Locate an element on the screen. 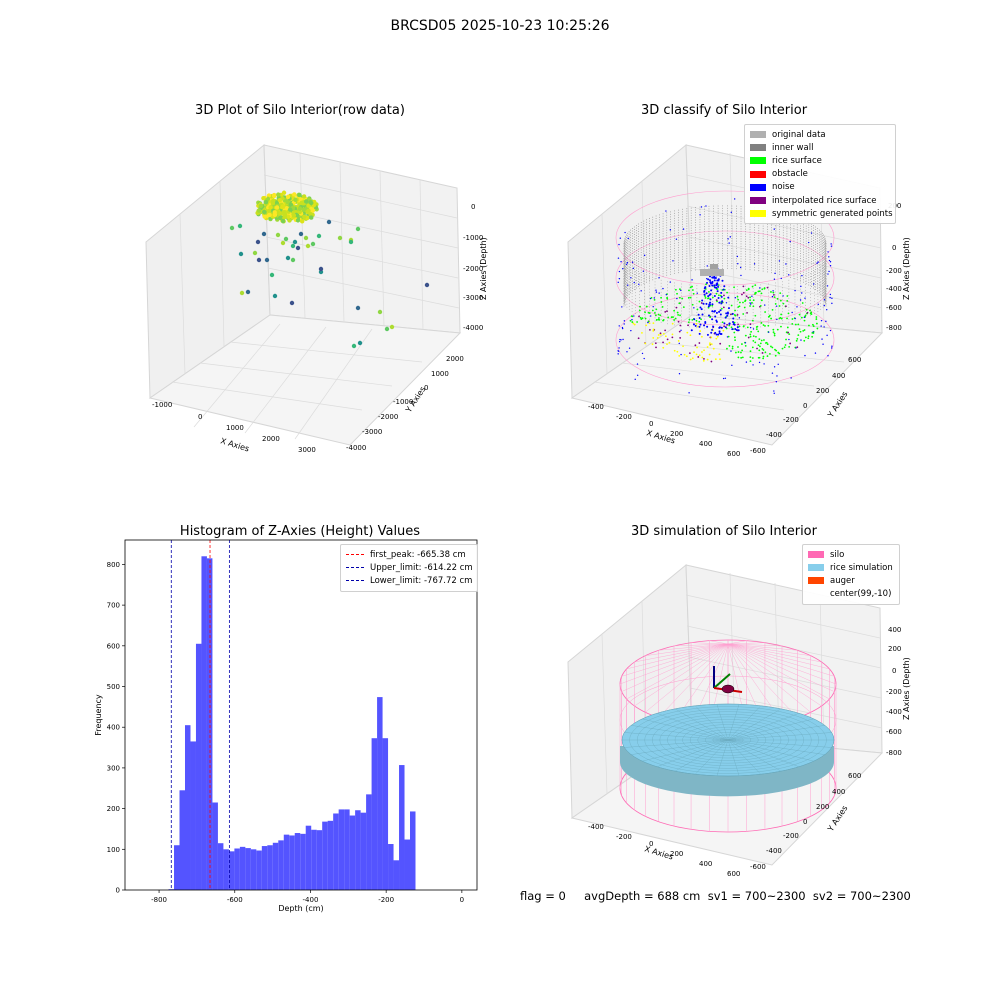  legend-label: rice surface is located at coordinates (797, 160).